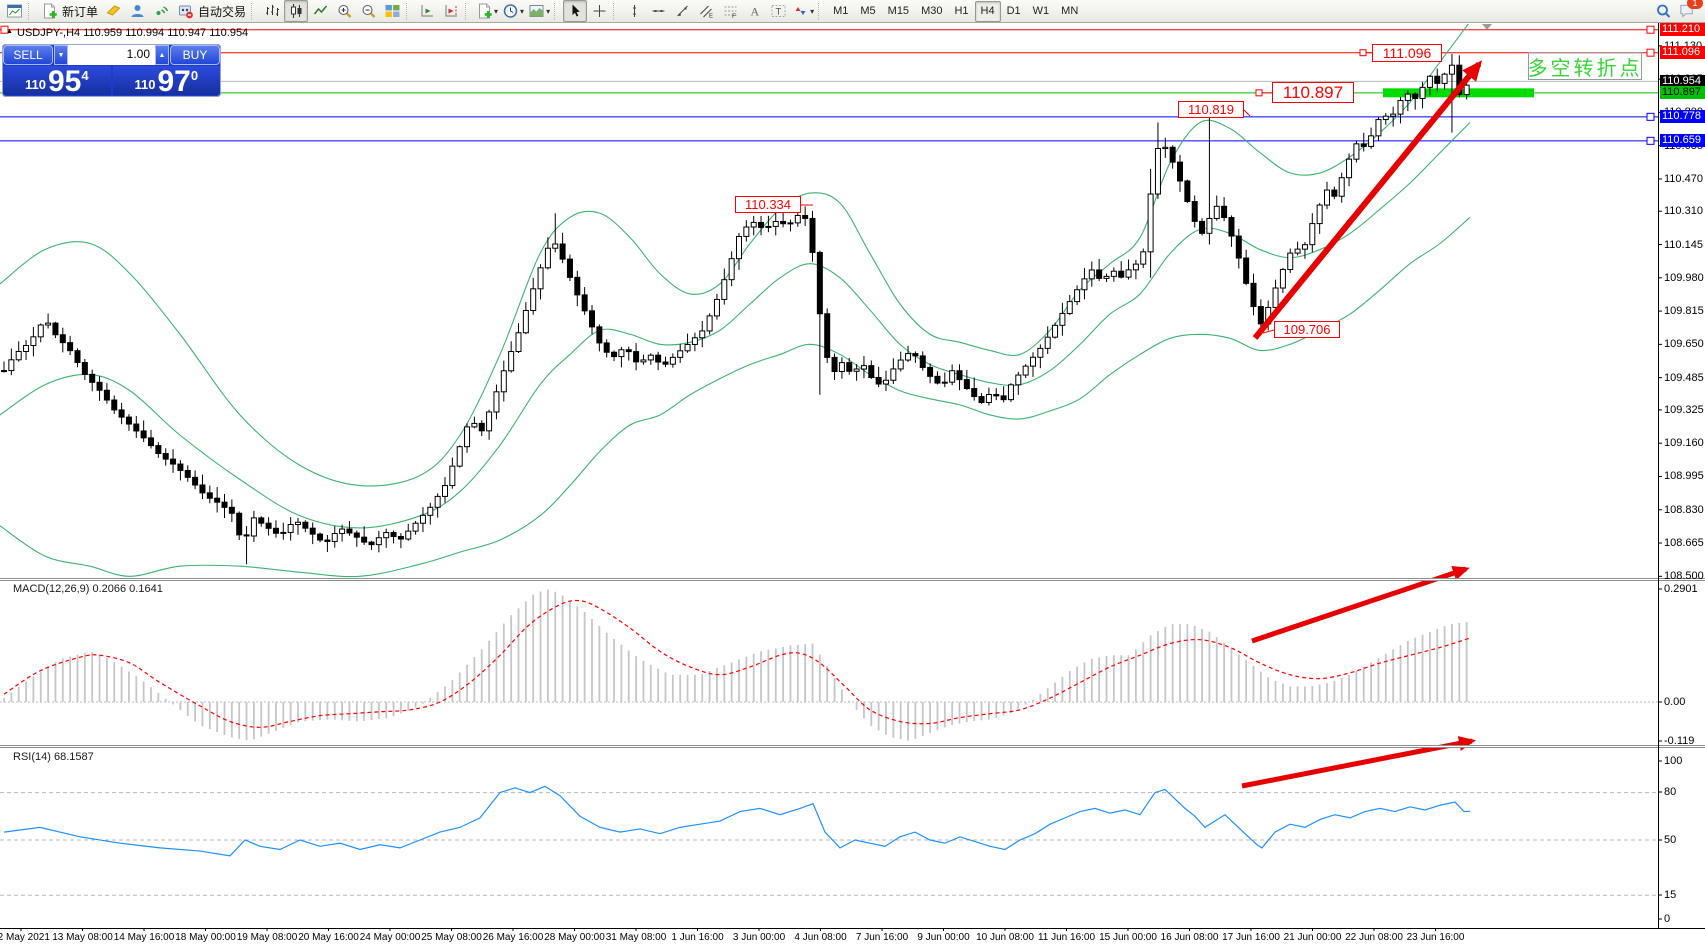  Describe the element at coordinates (85, 75) in the screenshot. I see `sell-price-sup: 4` at that location.